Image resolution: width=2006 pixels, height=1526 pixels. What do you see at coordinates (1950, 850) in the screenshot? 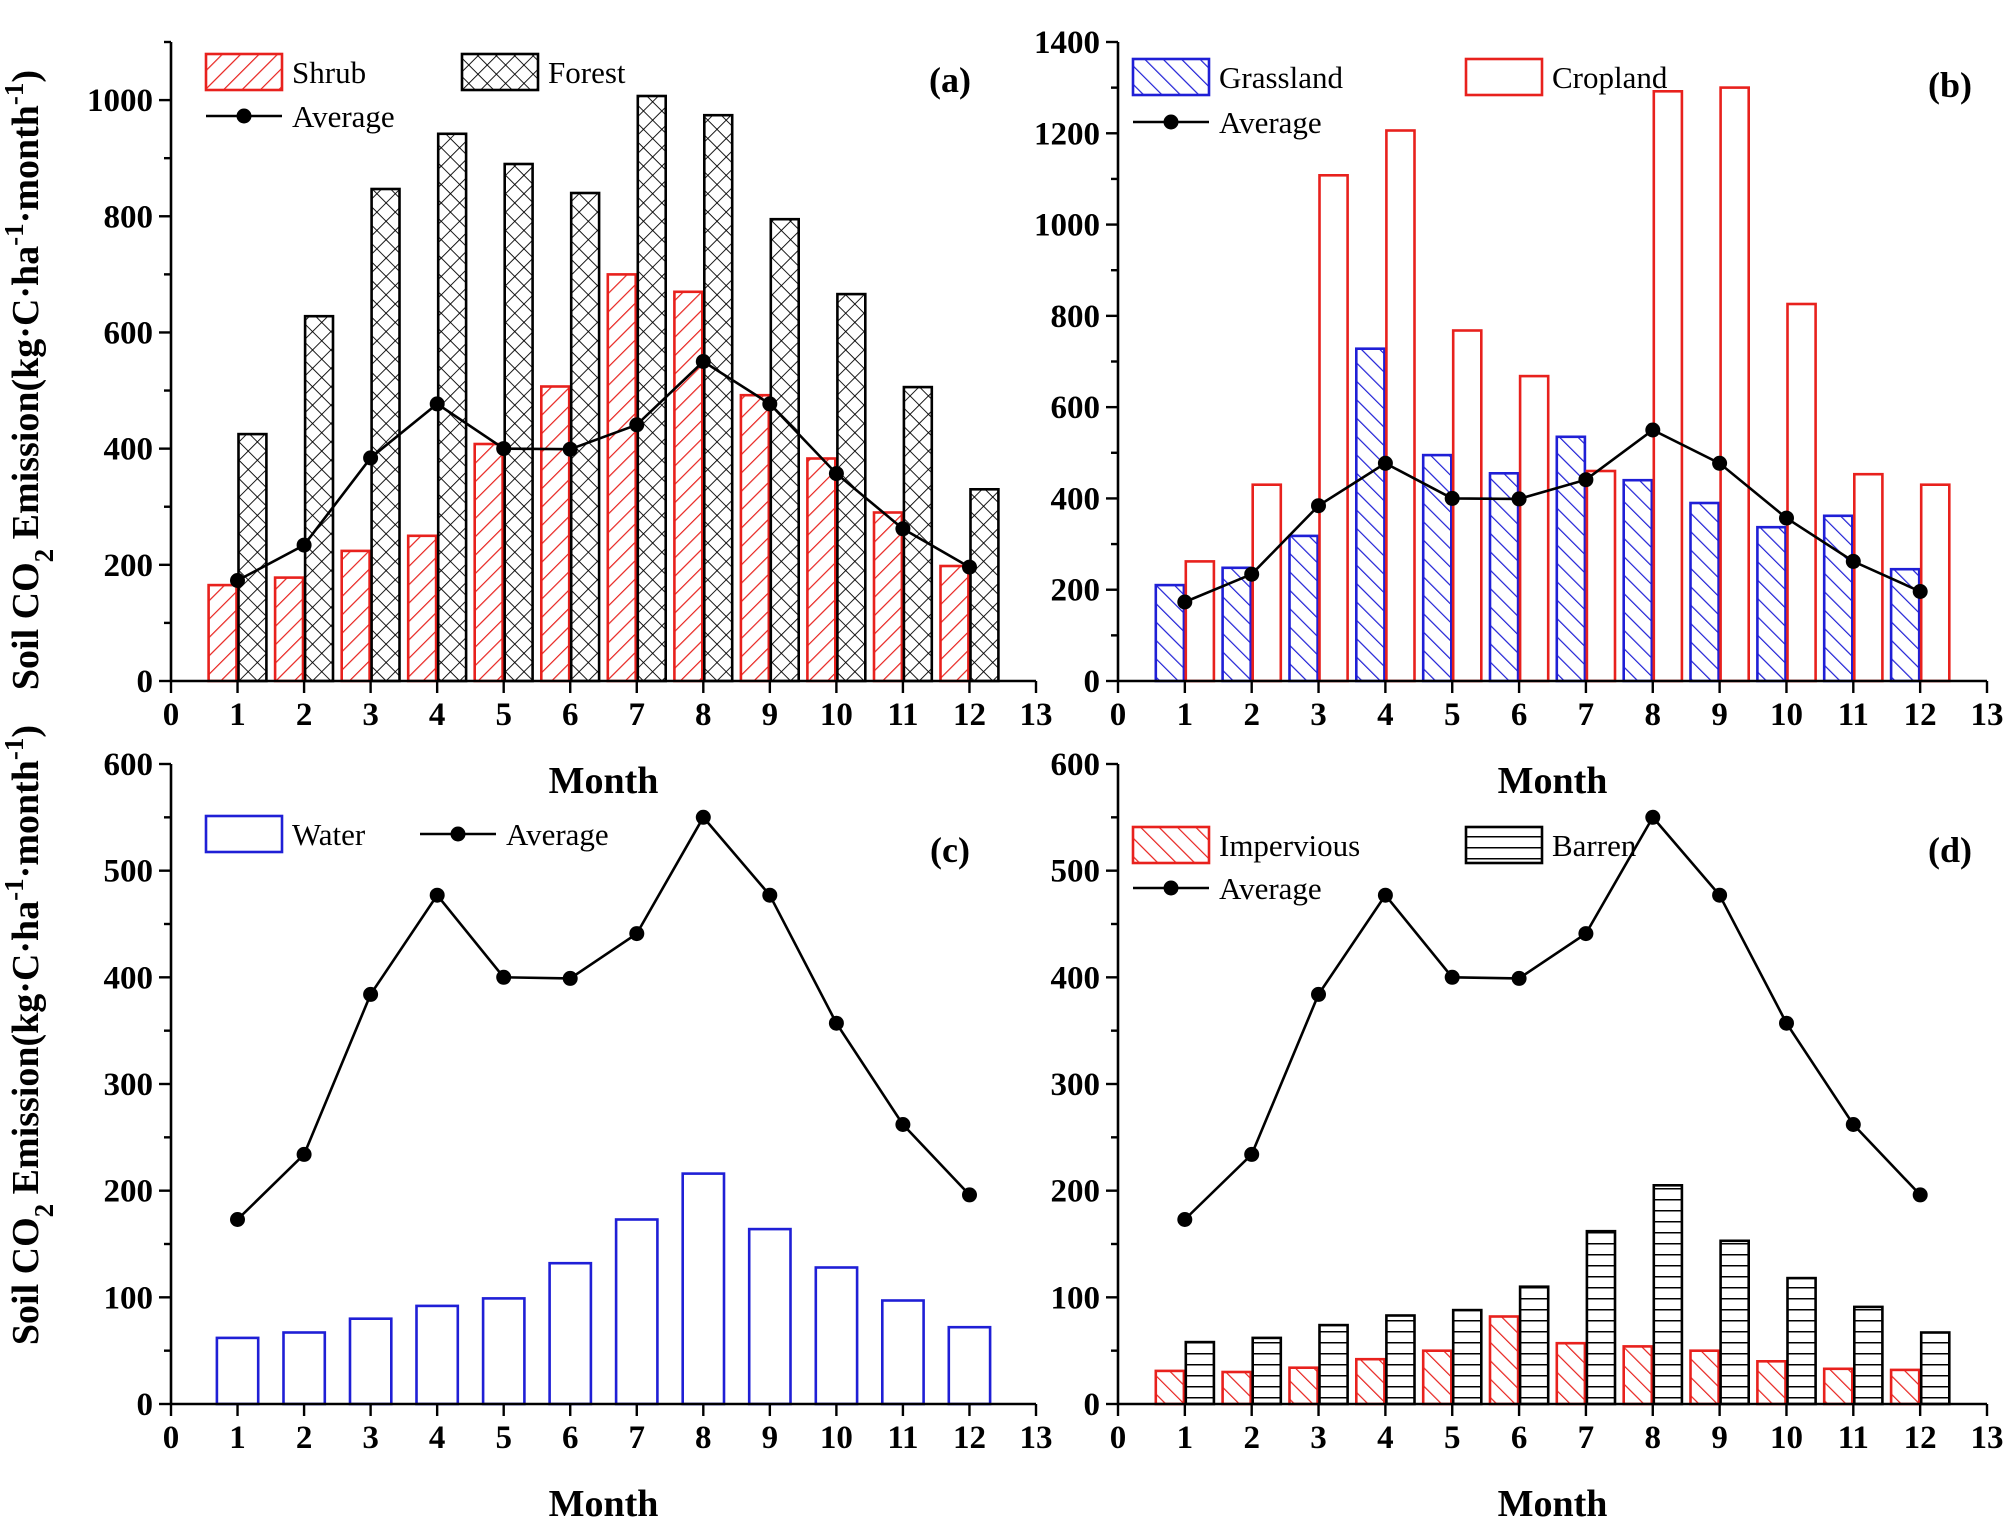
I see `panel-tag: (d)` at bounding box center [1950, 850].